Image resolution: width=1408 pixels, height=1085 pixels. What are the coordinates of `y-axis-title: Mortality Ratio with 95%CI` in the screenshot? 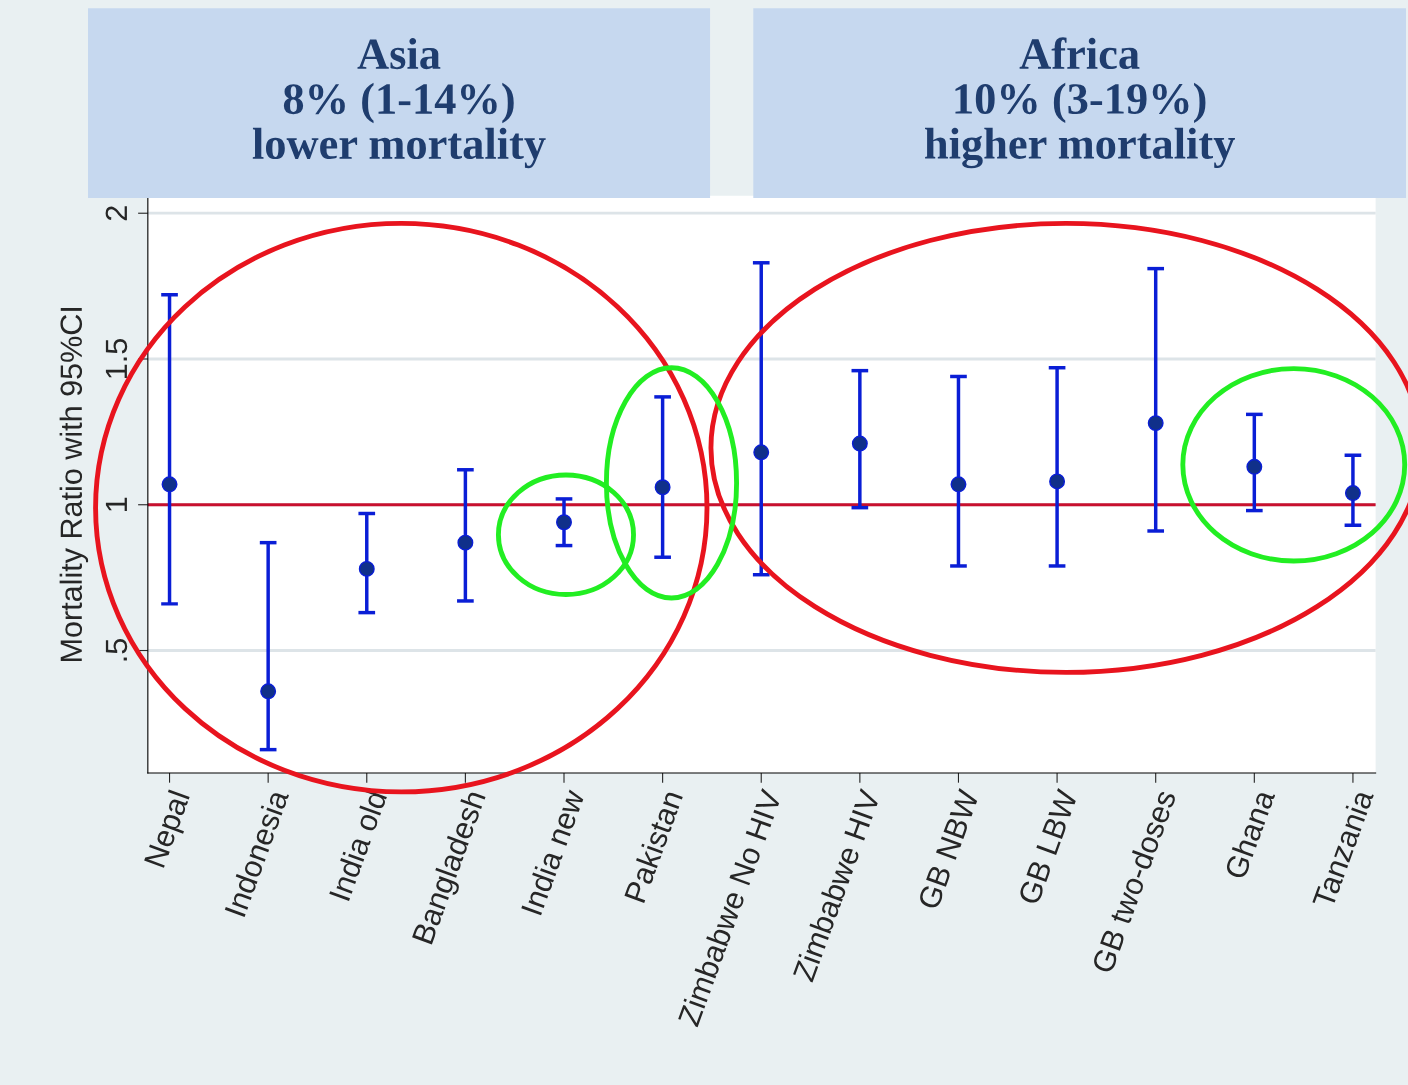 It's located at (74, 484).